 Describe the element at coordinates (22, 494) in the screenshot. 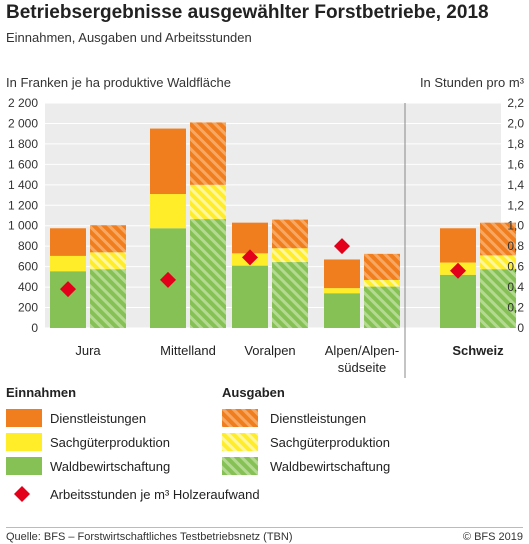

I see `legend-diamond-icon` at that location.